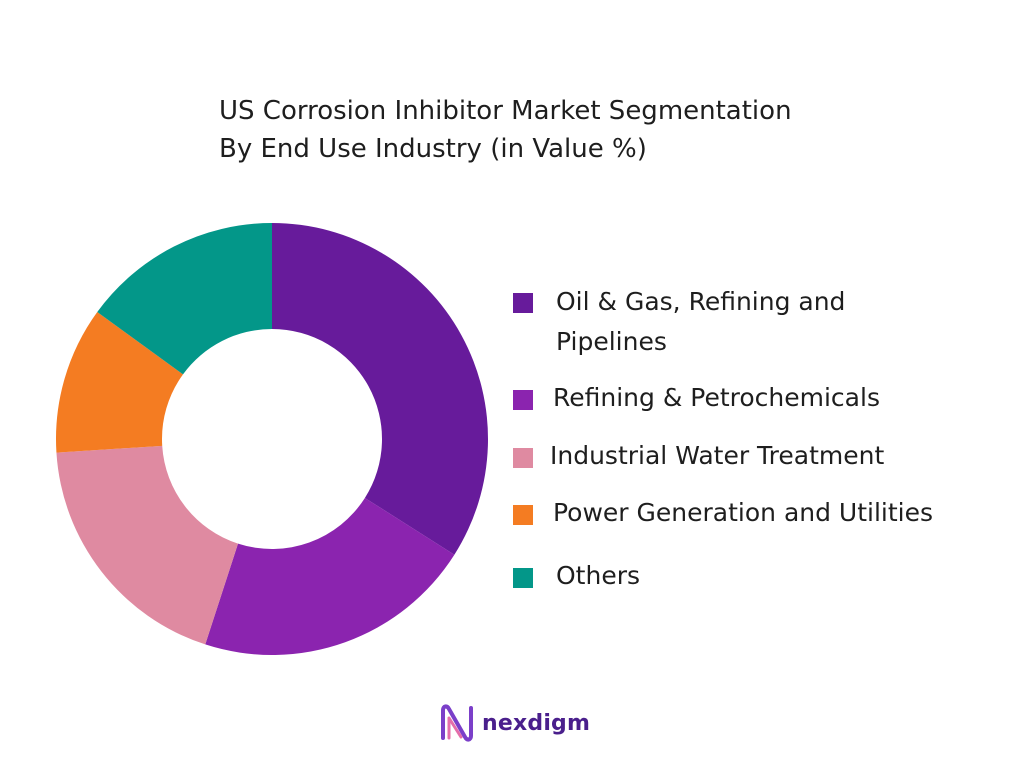 This screenshot has height=768, width=1024. Describe the element at coordinates (147, 545) in the screenshot. I see `donut-slice-industrial-water-treatment` at that location.